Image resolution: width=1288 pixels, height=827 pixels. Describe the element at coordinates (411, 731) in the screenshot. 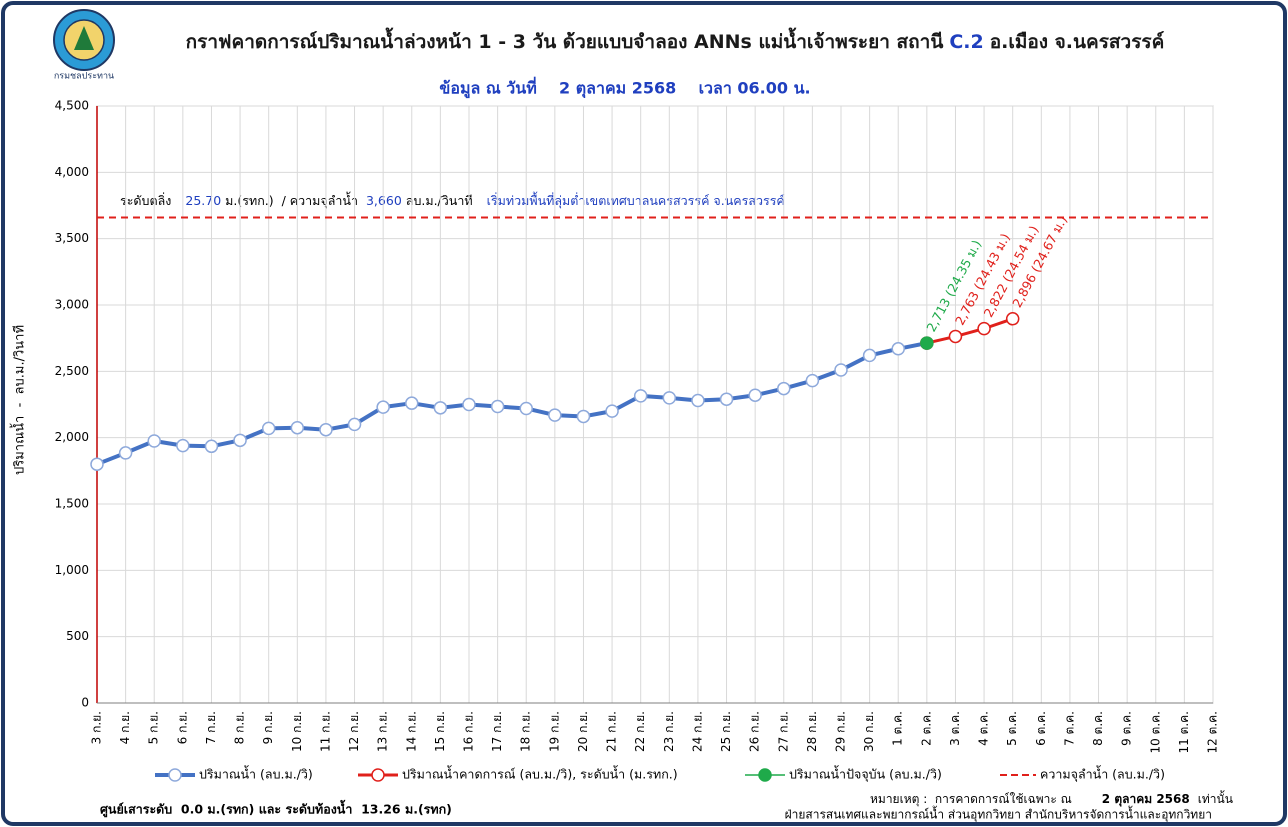

I see `x-tick-label: 14 ก.ย.` at that location.